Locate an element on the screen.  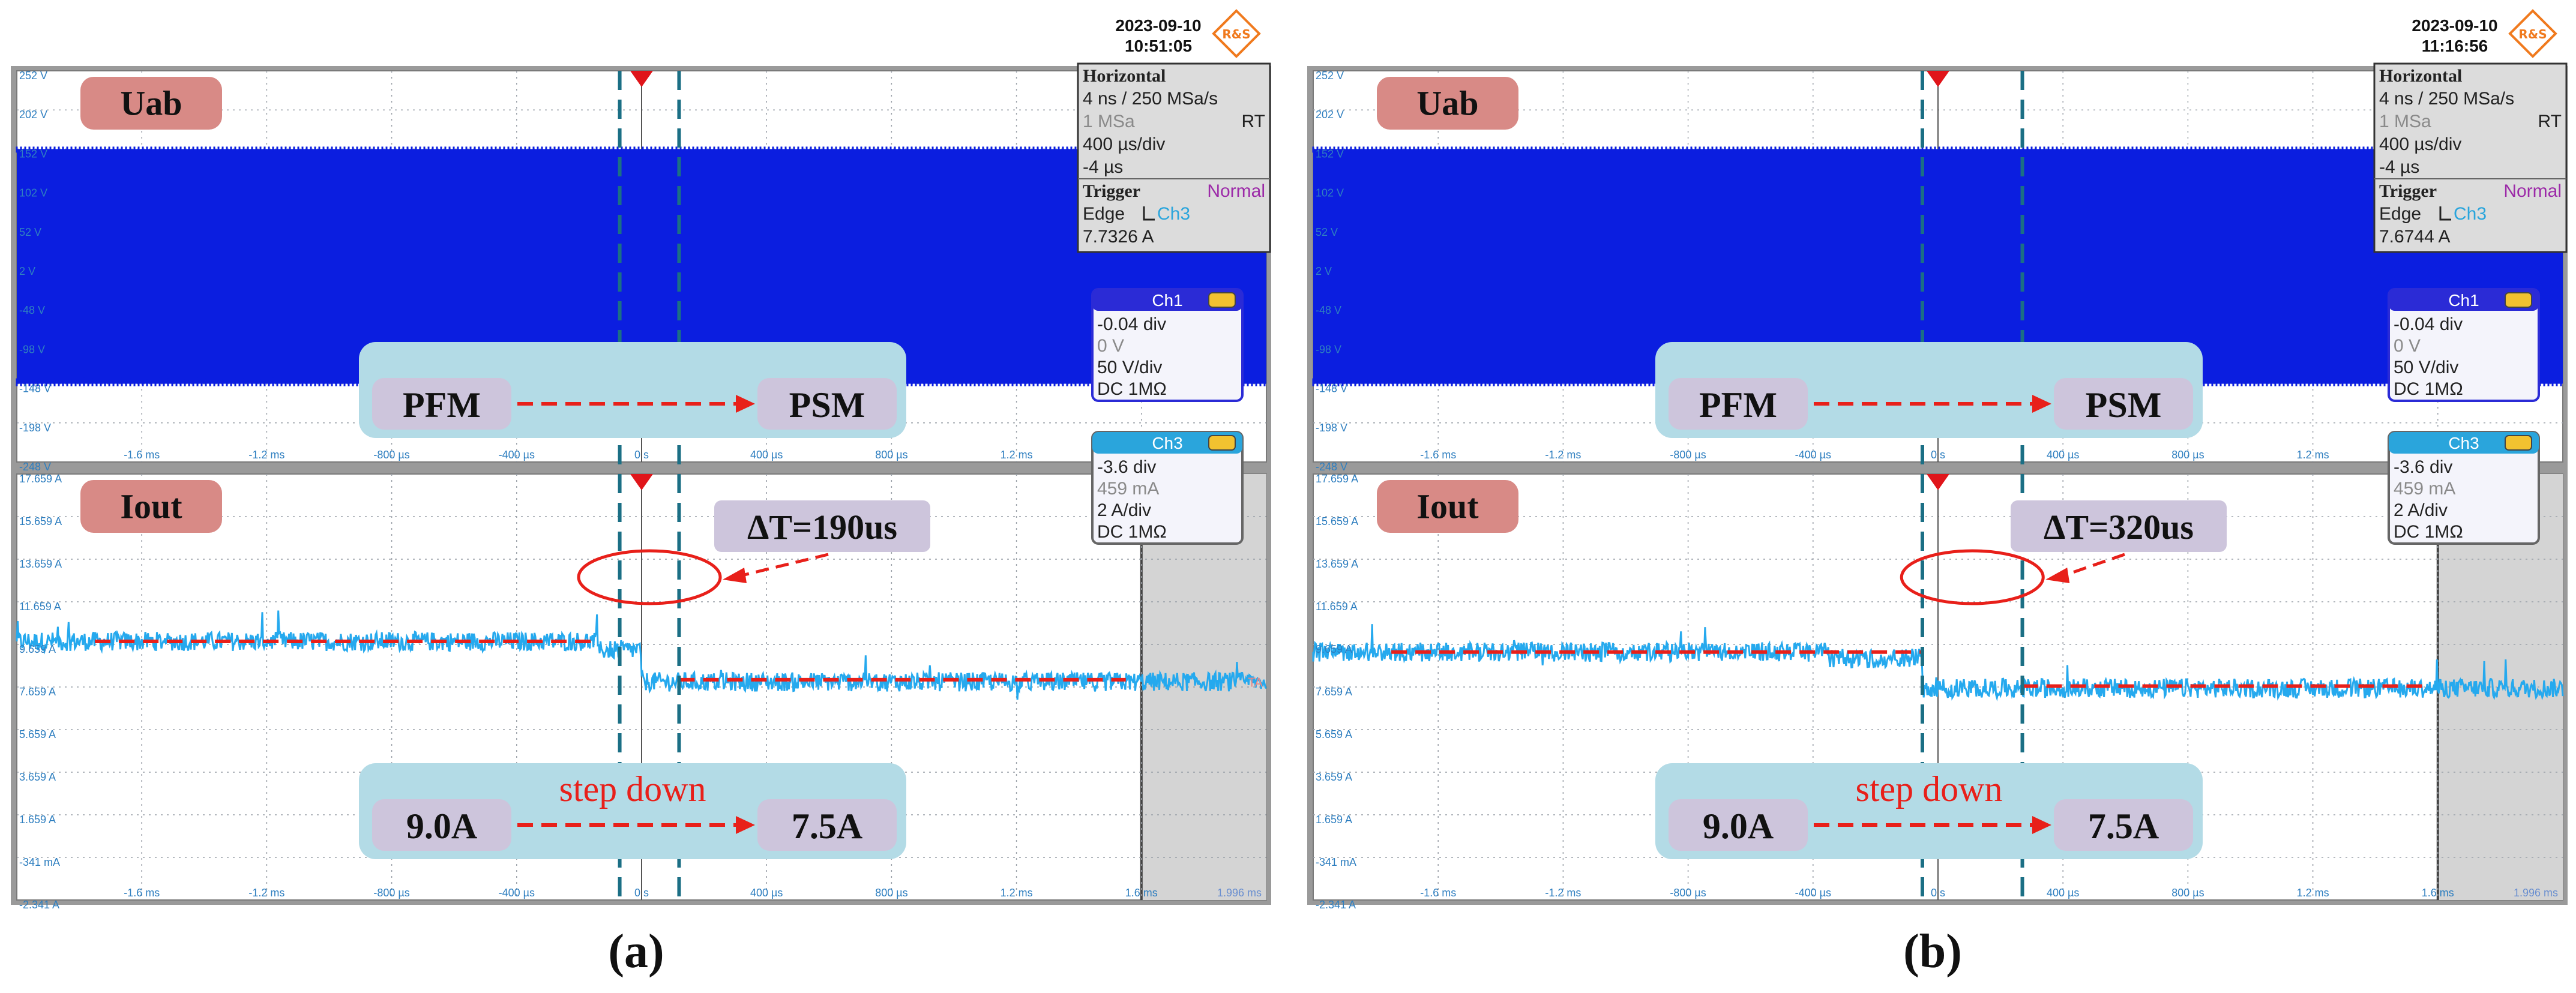
x-tick-label-top: 800 µs is located at coordinates (891, 455).